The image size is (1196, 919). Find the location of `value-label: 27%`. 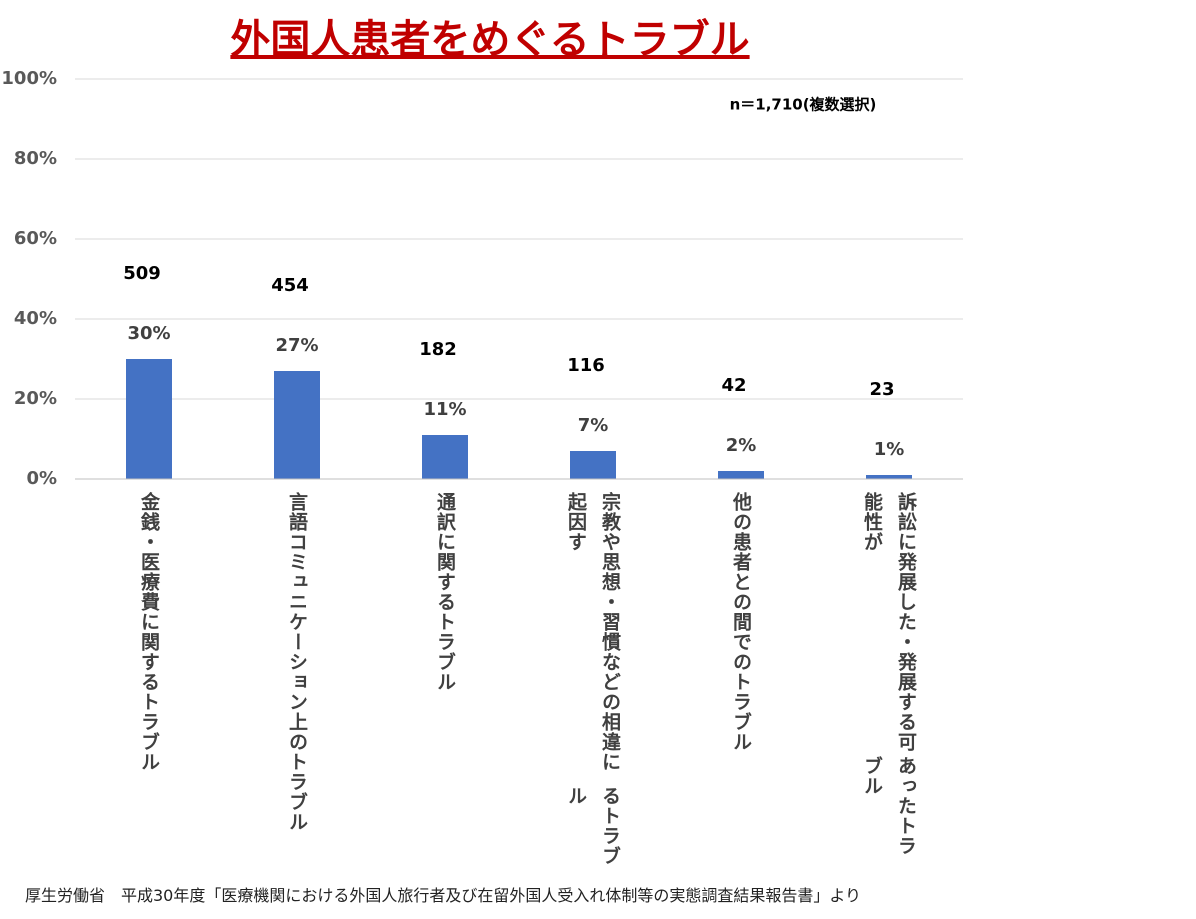

value-label: 27% is located at coordinates (296, 345).